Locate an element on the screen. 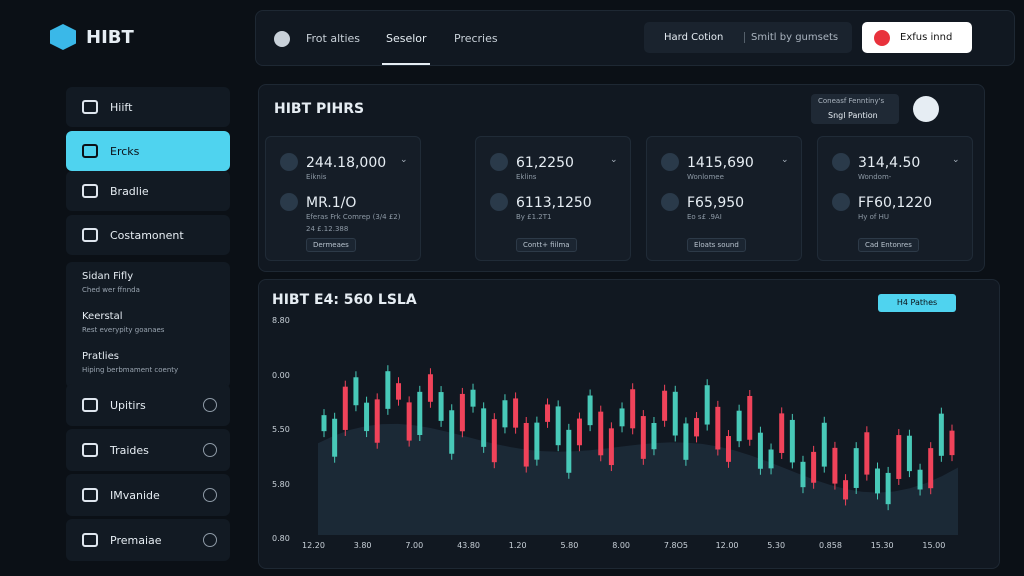 This screenshot has height=576, width=1024. group-sub: Ched wer ffnnda is located at coordinates (111, 290).